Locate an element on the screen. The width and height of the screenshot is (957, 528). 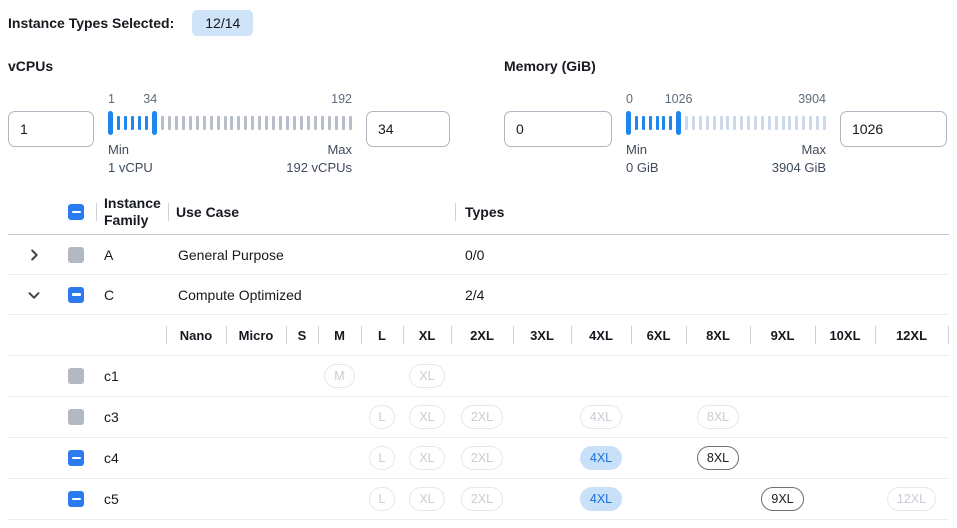
memory-slider-track is located at coordinates (726, 123).